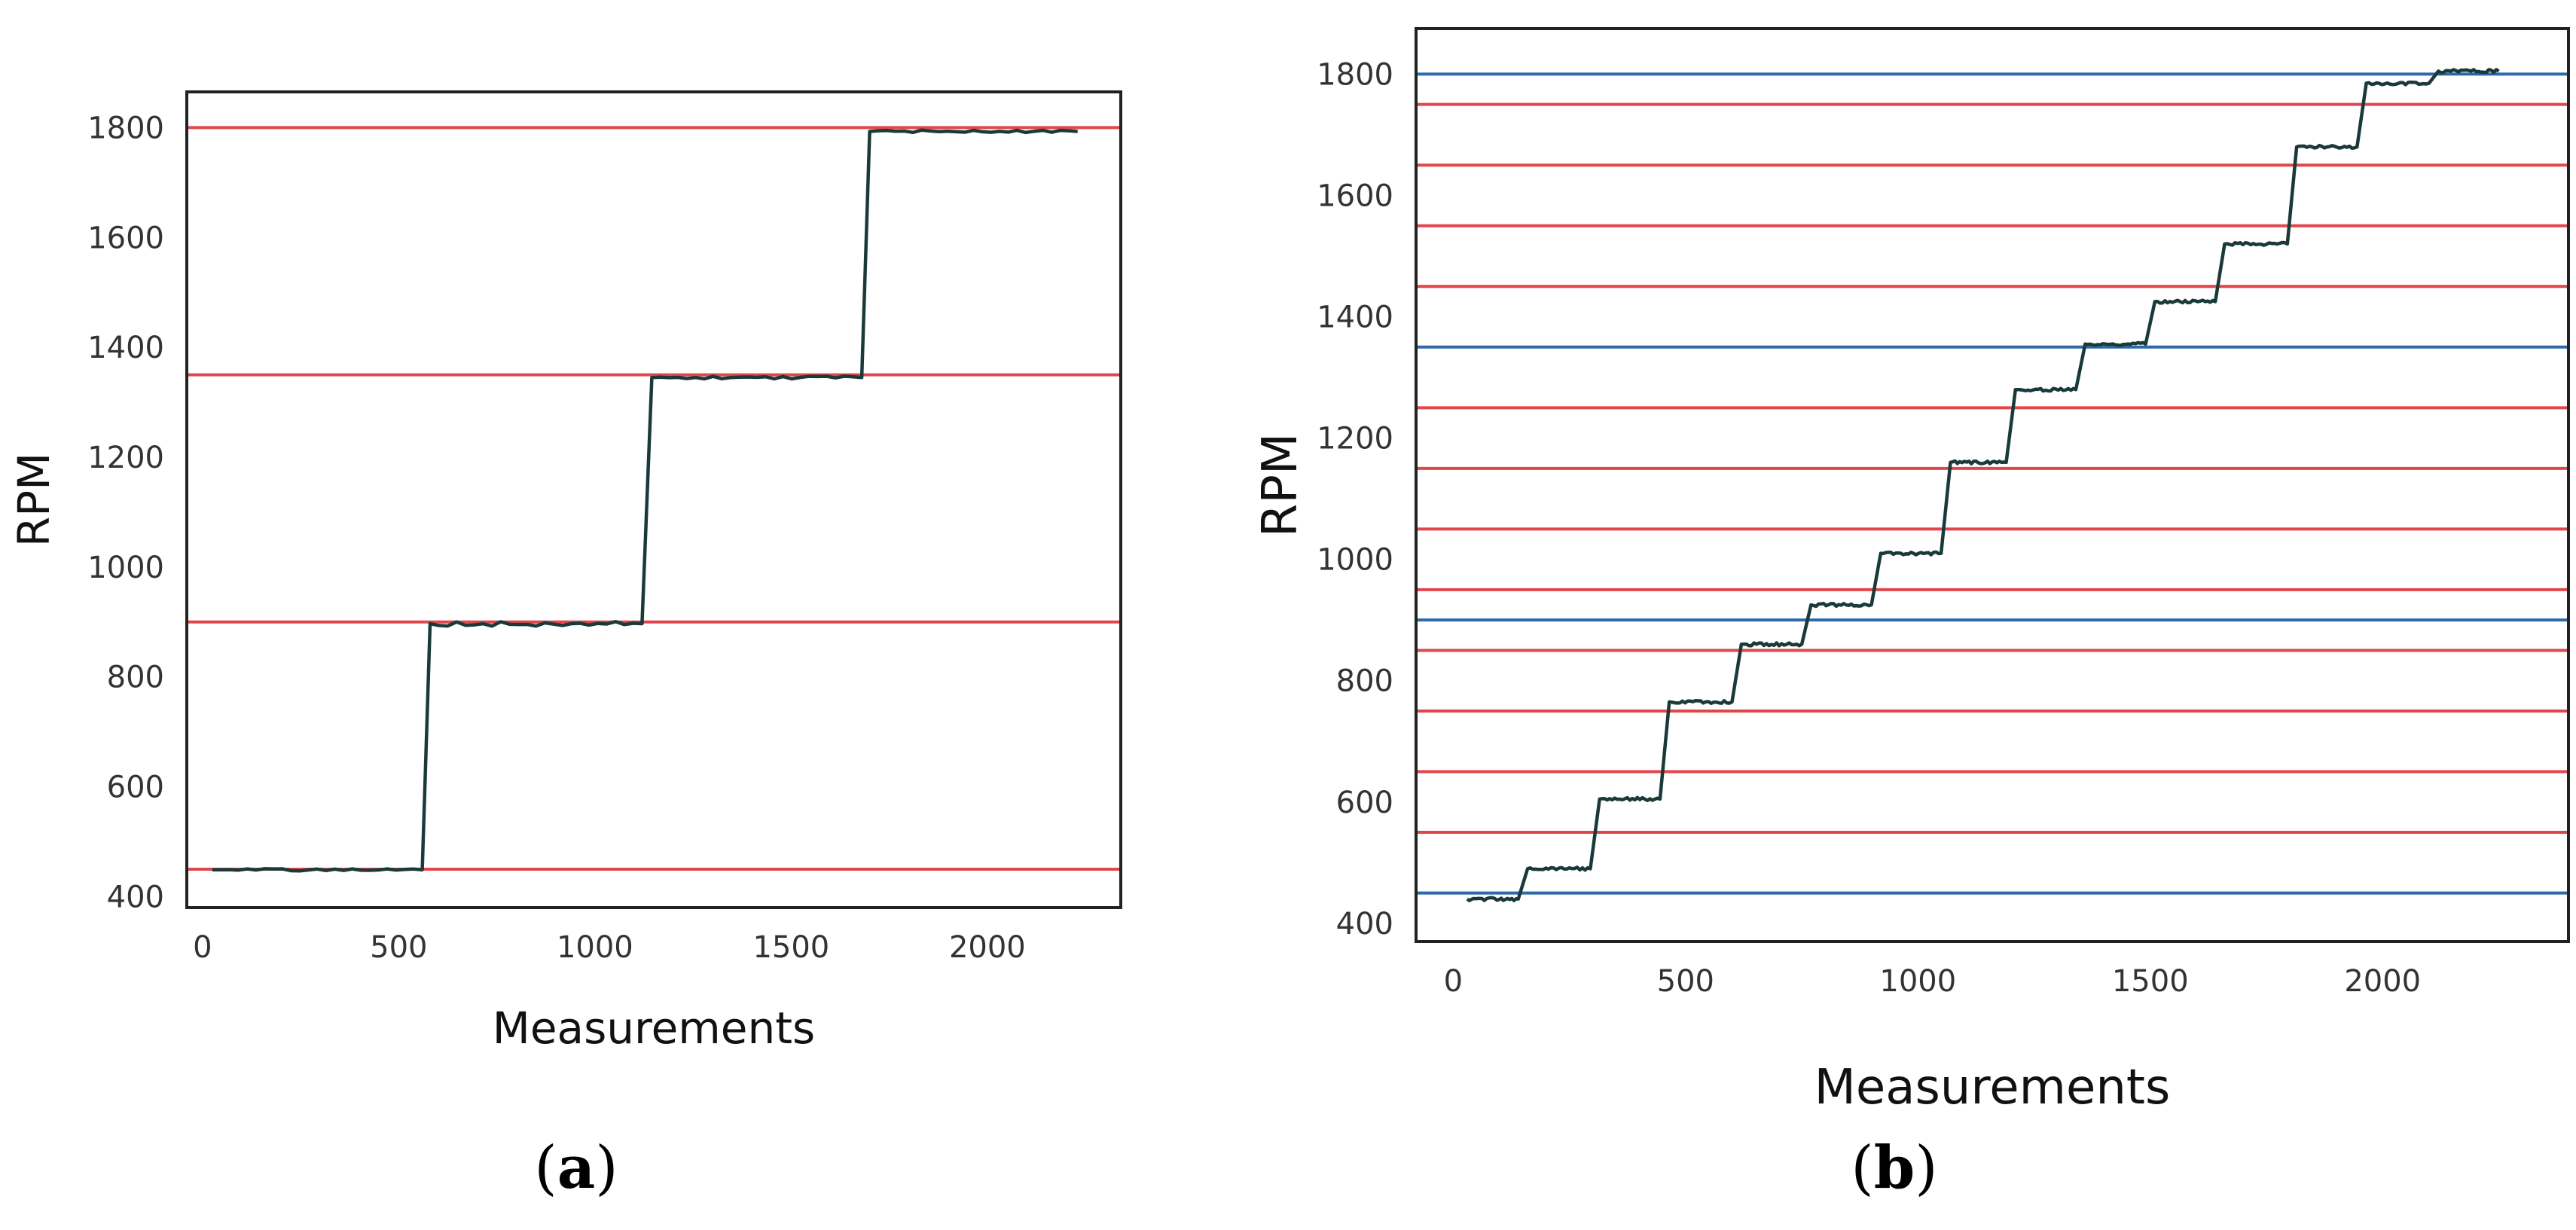 The image size is (2576, 1230). I want to click on panel-label-b: (b), so click(1895, 1168).